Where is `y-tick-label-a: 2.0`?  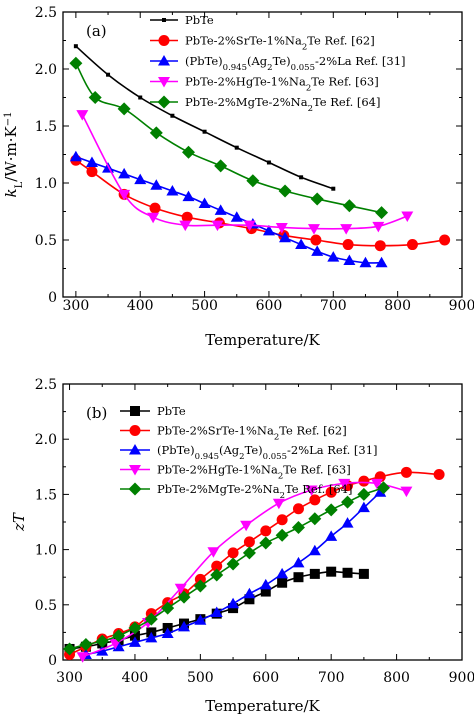 y-tick-label-a: 2.0 is located at coordinates (46, 70).